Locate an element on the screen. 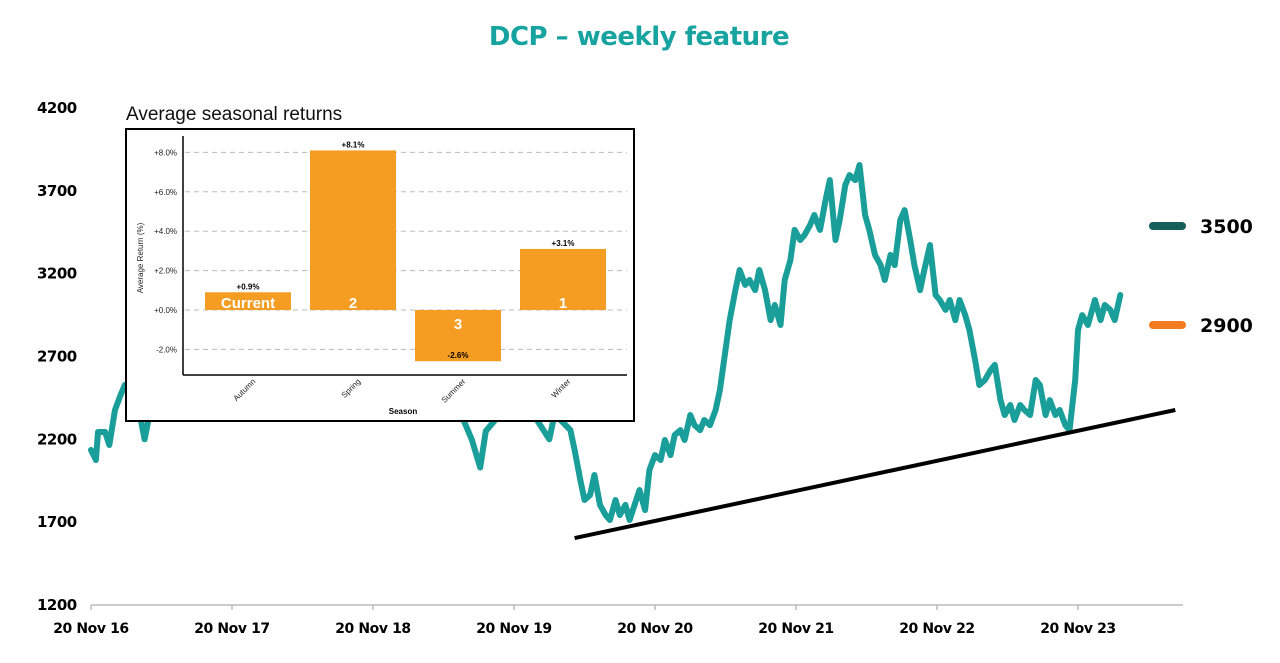 The image size is (1280, 663). inset-y-tick-label: +4.0% is located at coordinates (165, 231).